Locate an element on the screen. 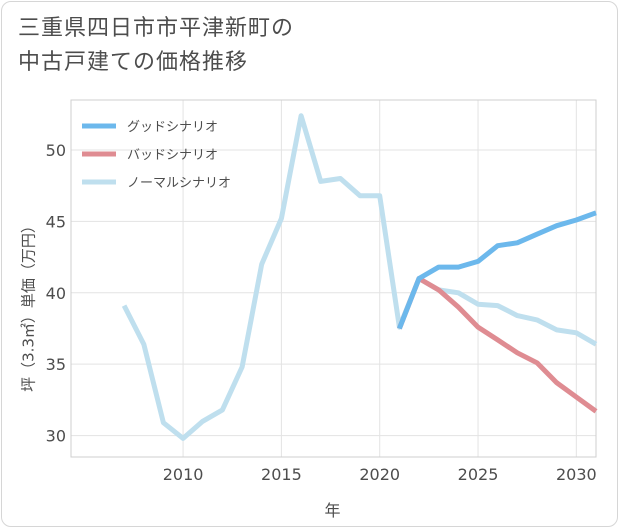  y-tick-label: 30 is located at coordinates (56, 436).